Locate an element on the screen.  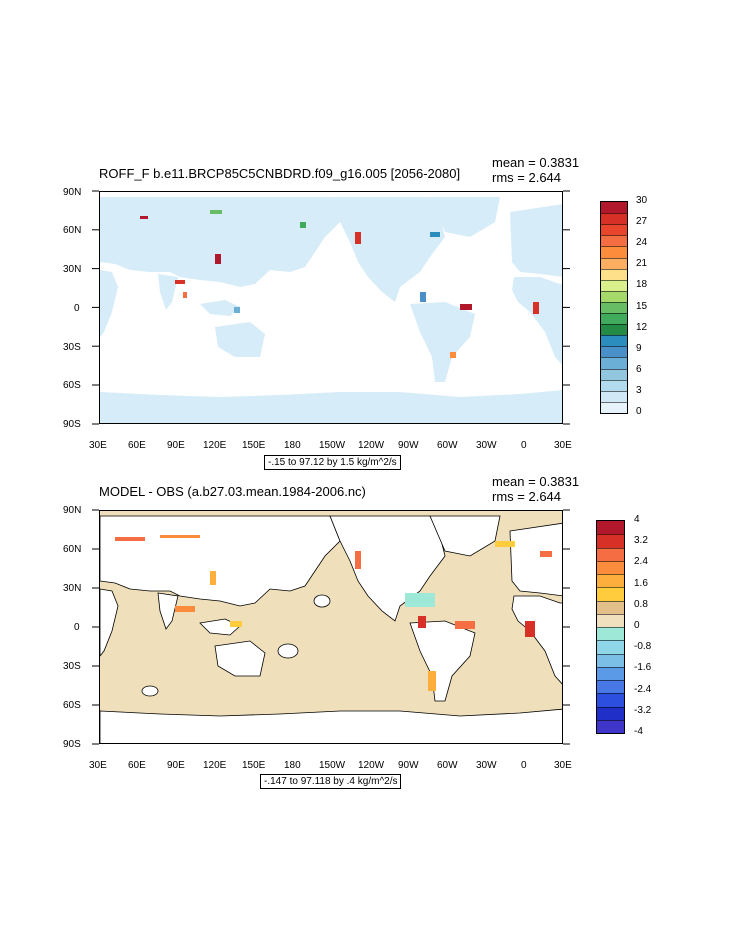
lat-label: 0 is located at coordinates (77, 627).